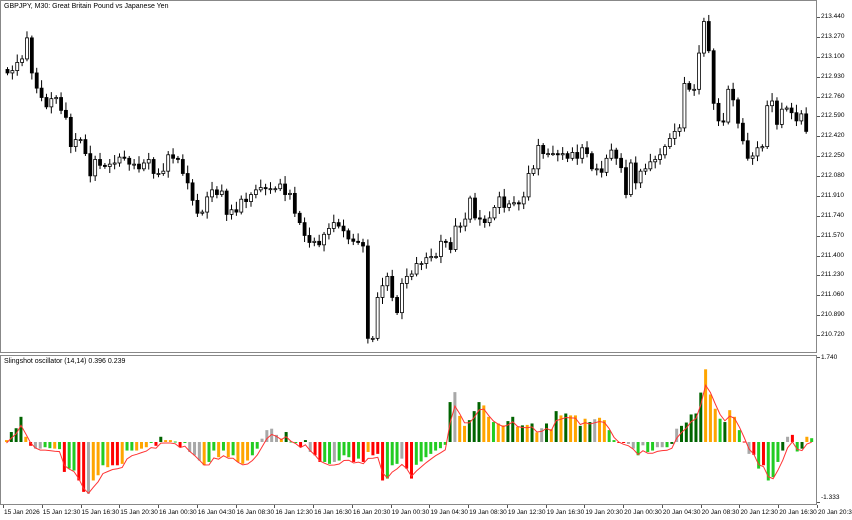 The image size is (852, 520). Describe the element at coordinates (410, 512) in the screenshot. I see `time-label: 19 Jan 00:30` at that location.